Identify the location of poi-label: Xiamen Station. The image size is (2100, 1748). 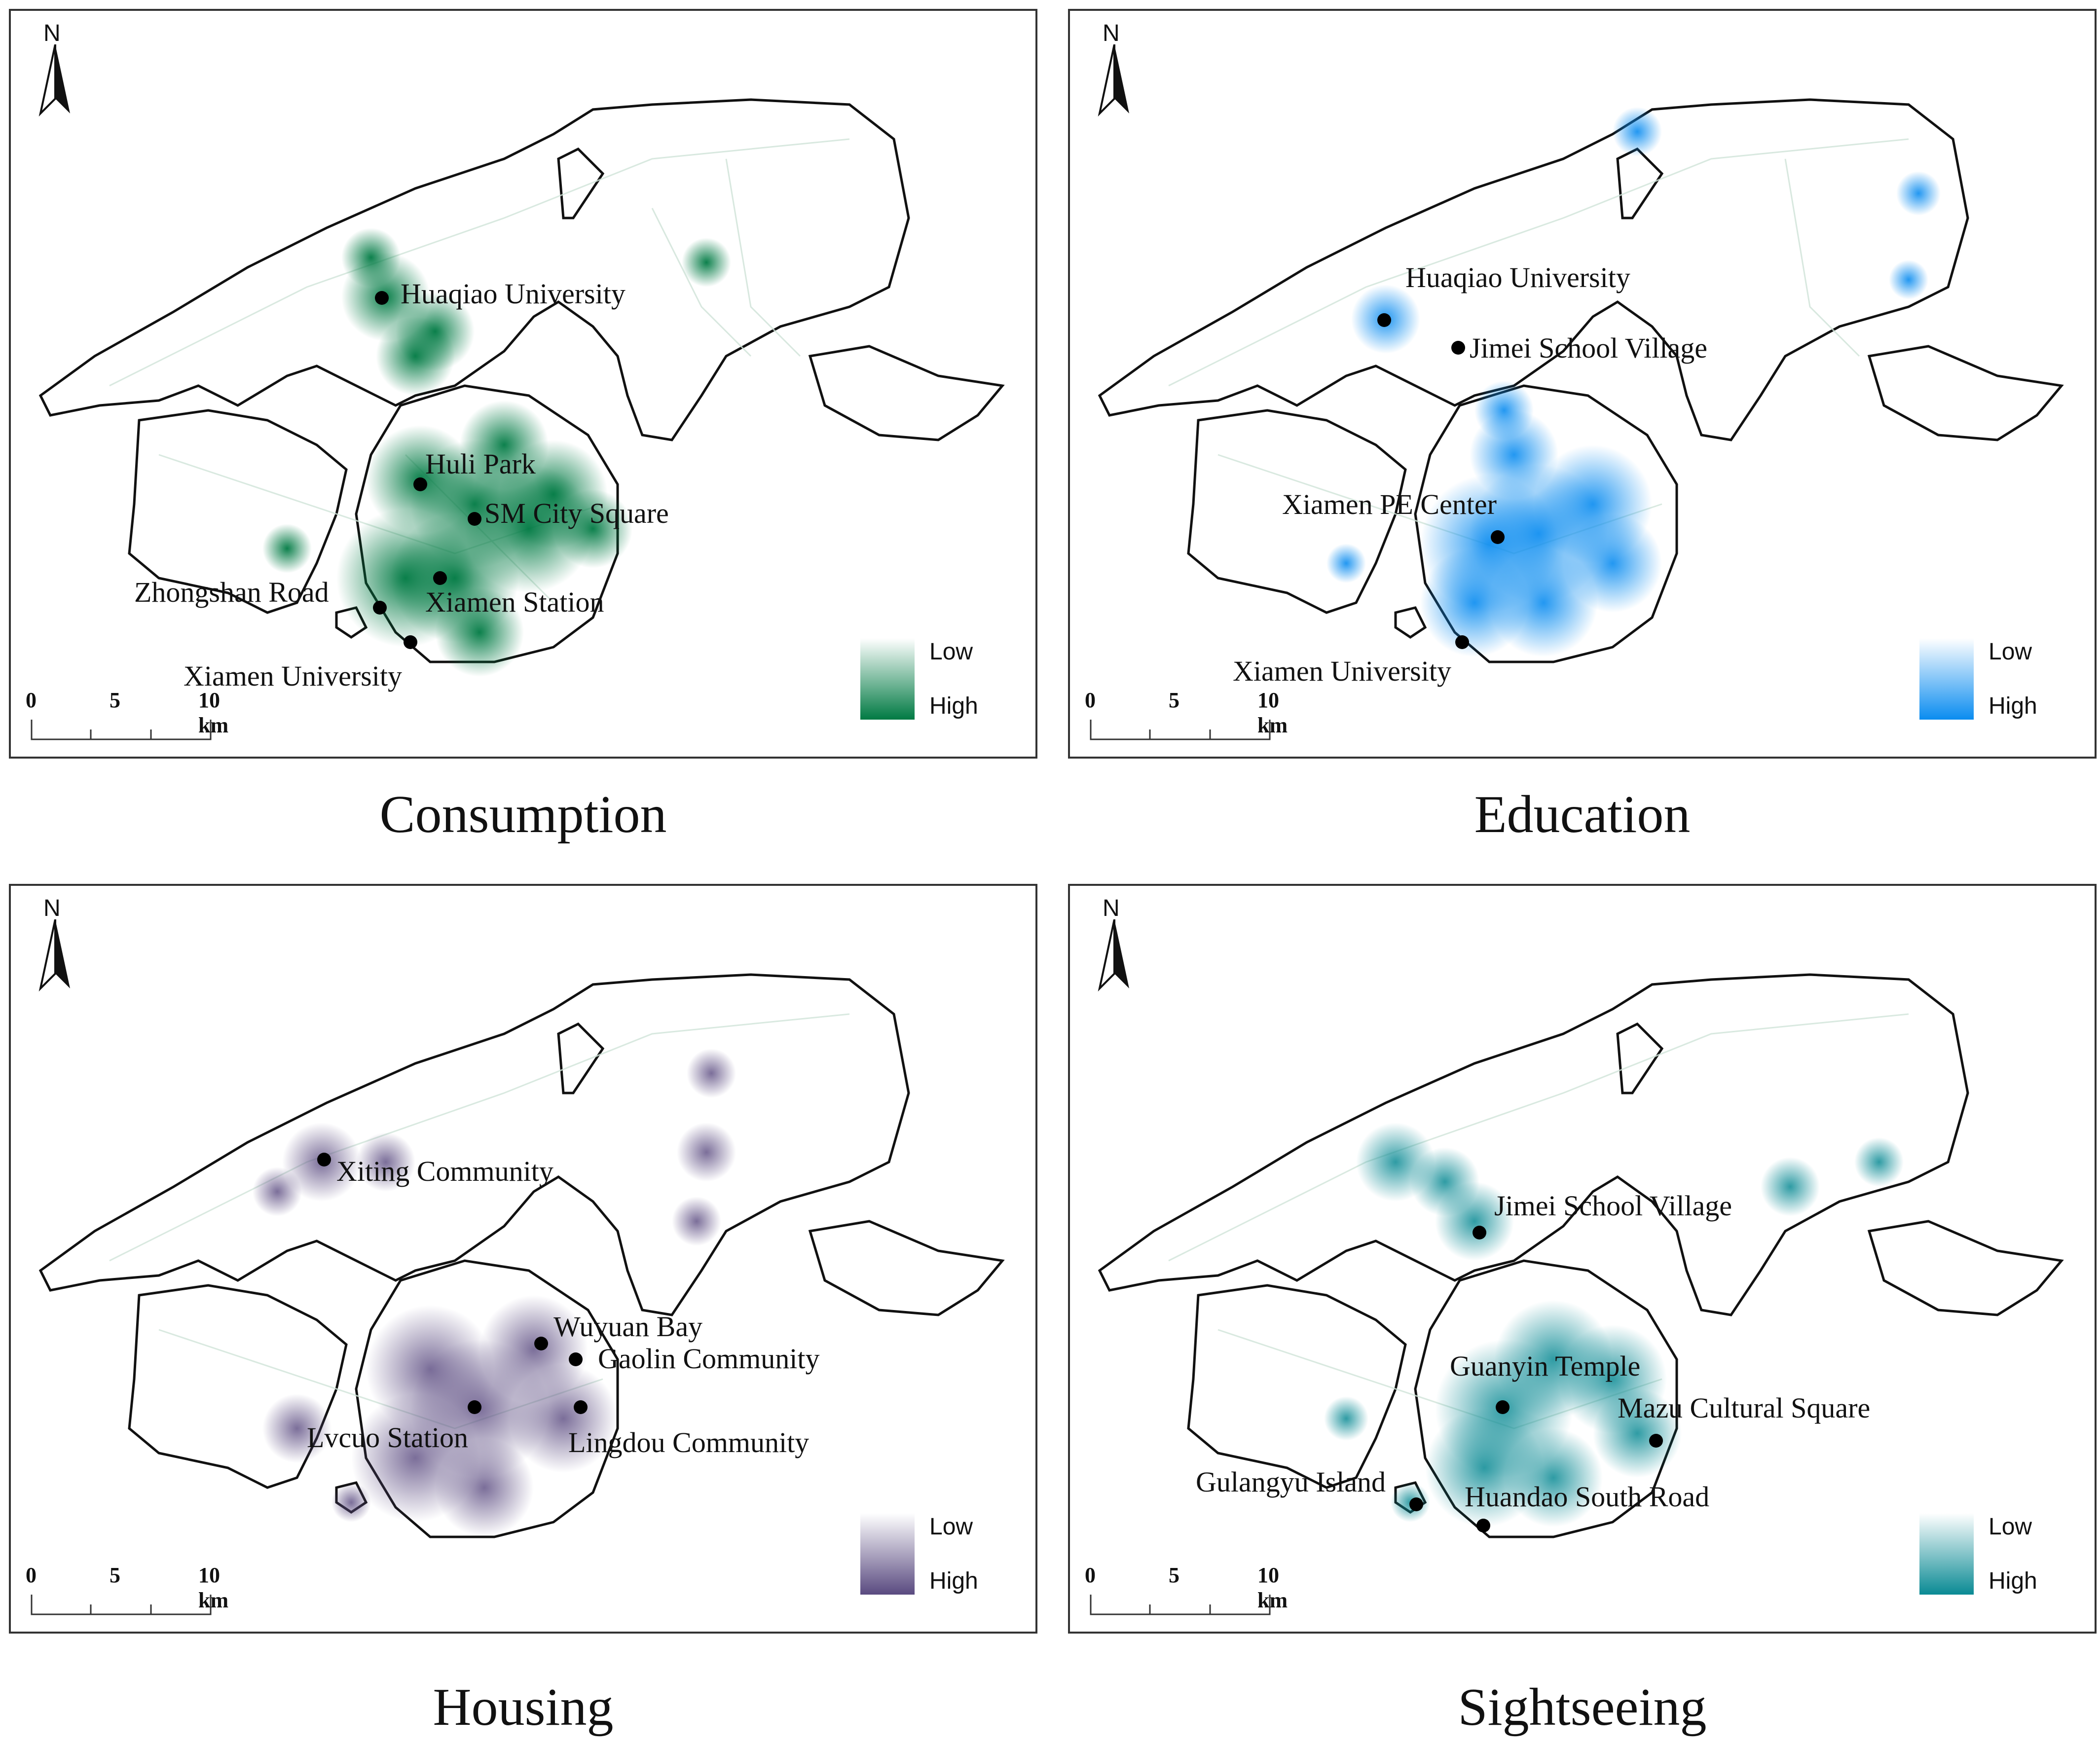
(514, 602).